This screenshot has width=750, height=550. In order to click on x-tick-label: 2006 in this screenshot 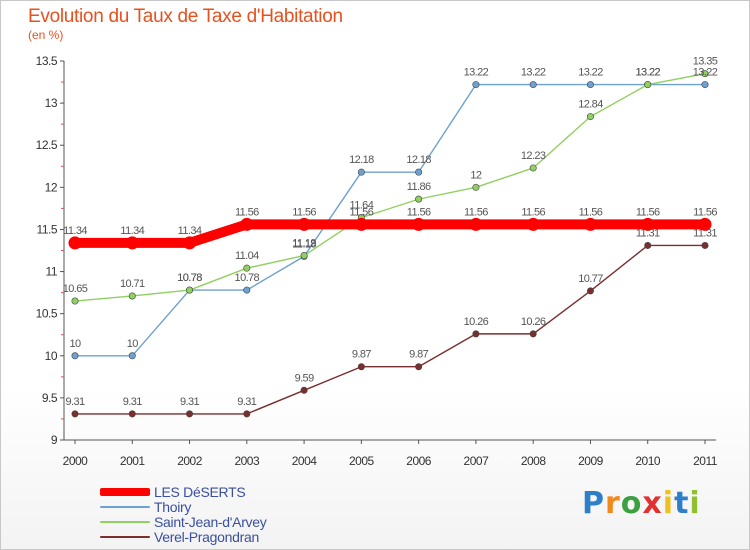, I will do `click(419, 461)`.